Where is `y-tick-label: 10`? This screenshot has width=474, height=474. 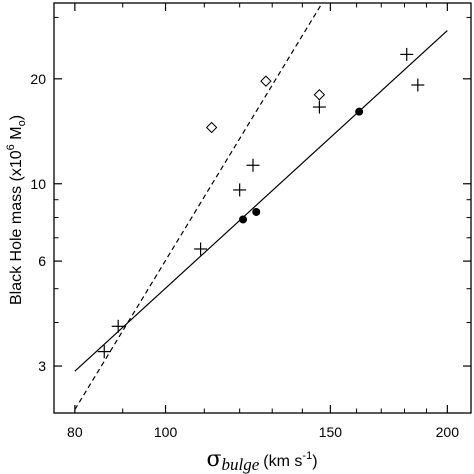 y-tick-label: 10 is located at coordinates (38, 184).